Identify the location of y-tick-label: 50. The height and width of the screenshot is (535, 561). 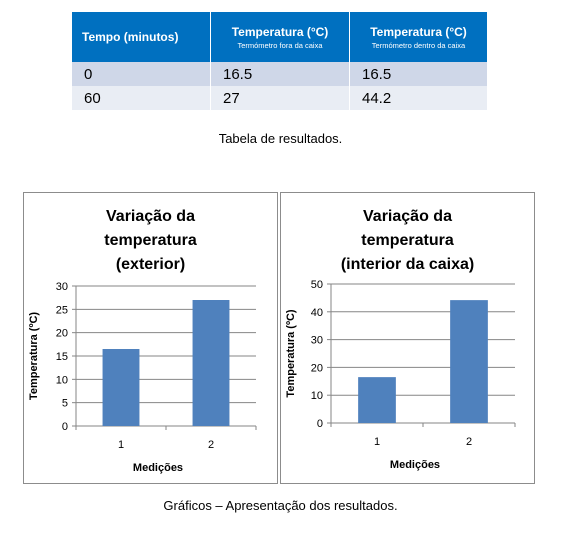
(317, 285).